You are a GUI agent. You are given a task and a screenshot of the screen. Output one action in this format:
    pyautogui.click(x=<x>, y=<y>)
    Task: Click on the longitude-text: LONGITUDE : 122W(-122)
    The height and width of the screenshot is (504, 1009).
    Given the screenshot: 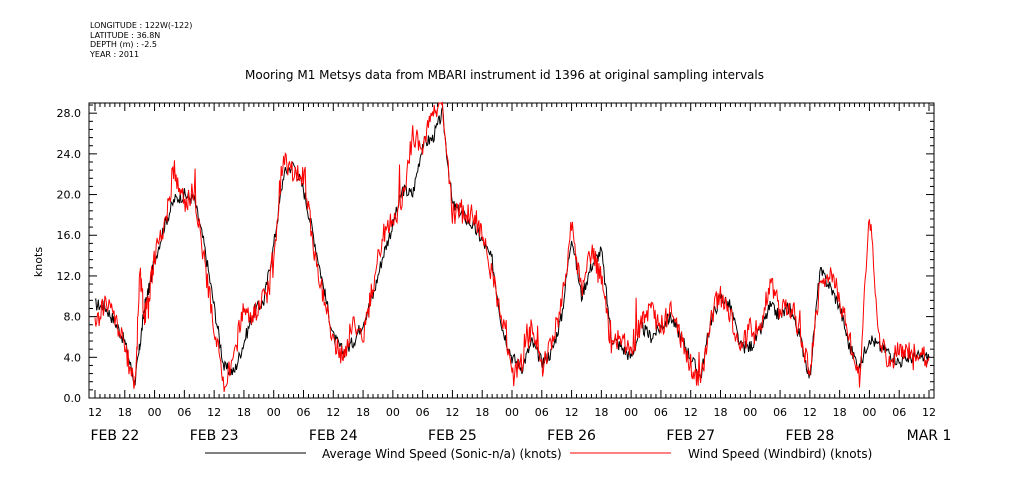 What is the action you would take?
    pyautogui.click(x=141, y=25)
    